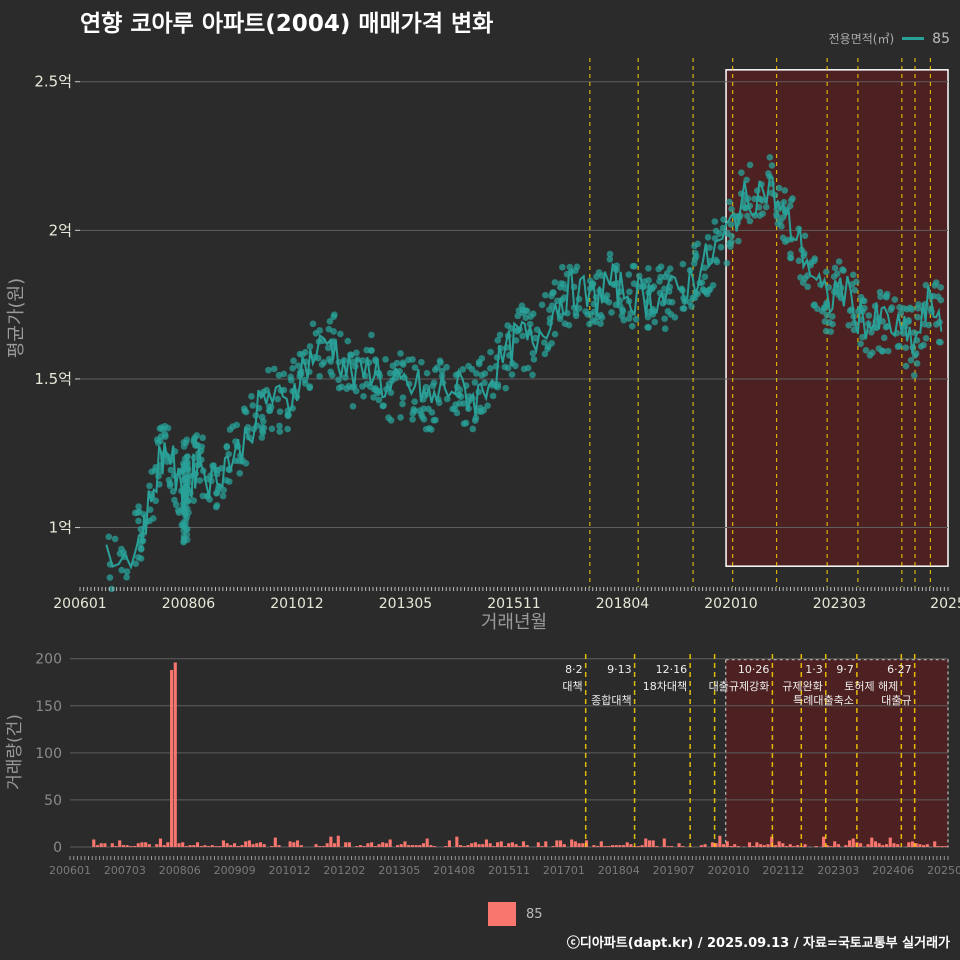  What do you see at coordinates (534, 914) in the screenshot?
I see `legend-bar-value: 85` at bounding box center [534, 914].